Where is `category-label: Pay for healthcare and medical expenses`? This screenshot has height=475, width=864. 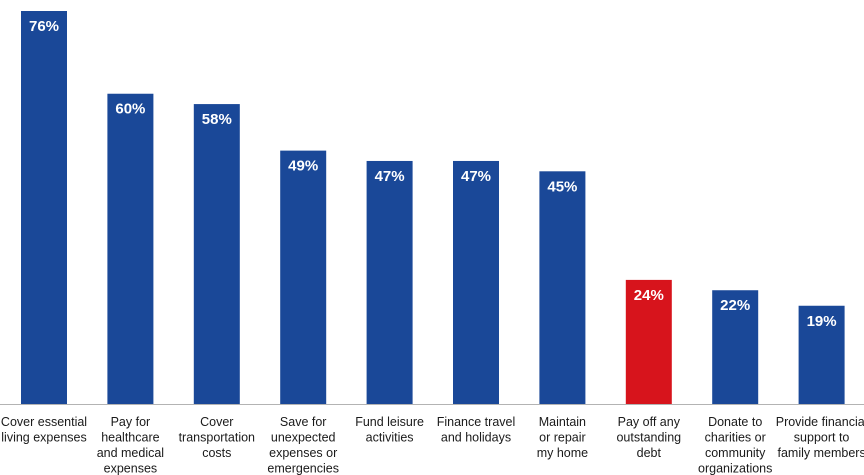
category-label: Pay for healthcare and medical expenses is located at coordinates (130, 445).